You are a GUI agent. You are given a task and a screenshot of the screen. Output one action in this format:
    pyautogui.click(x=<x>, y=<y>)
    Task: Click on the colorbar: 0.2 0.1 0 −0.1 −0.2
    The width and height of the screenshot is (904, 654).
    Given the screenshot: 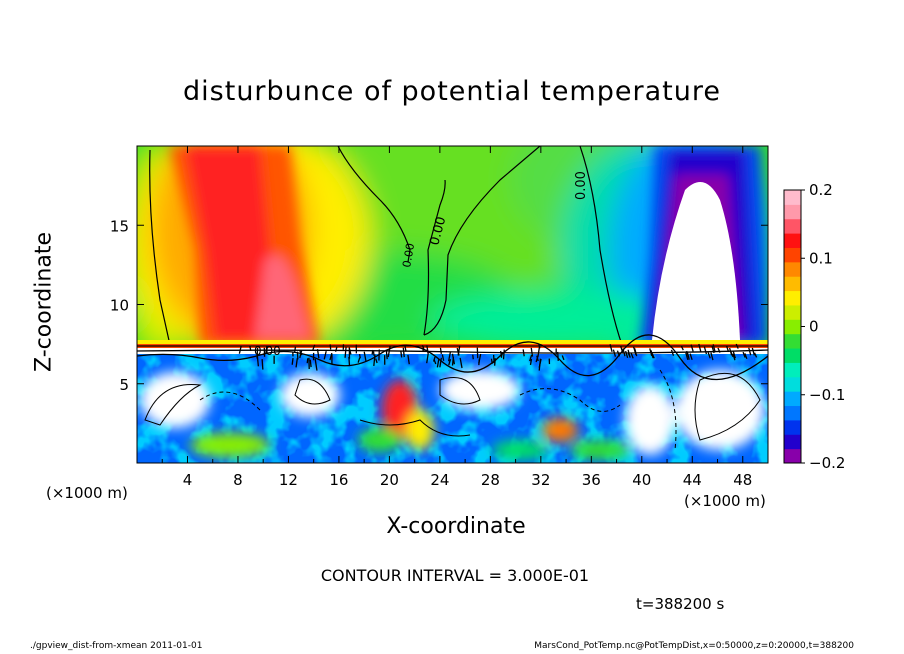 What is the action you would take?
    pyautogui.click(x=814, y=326)
    